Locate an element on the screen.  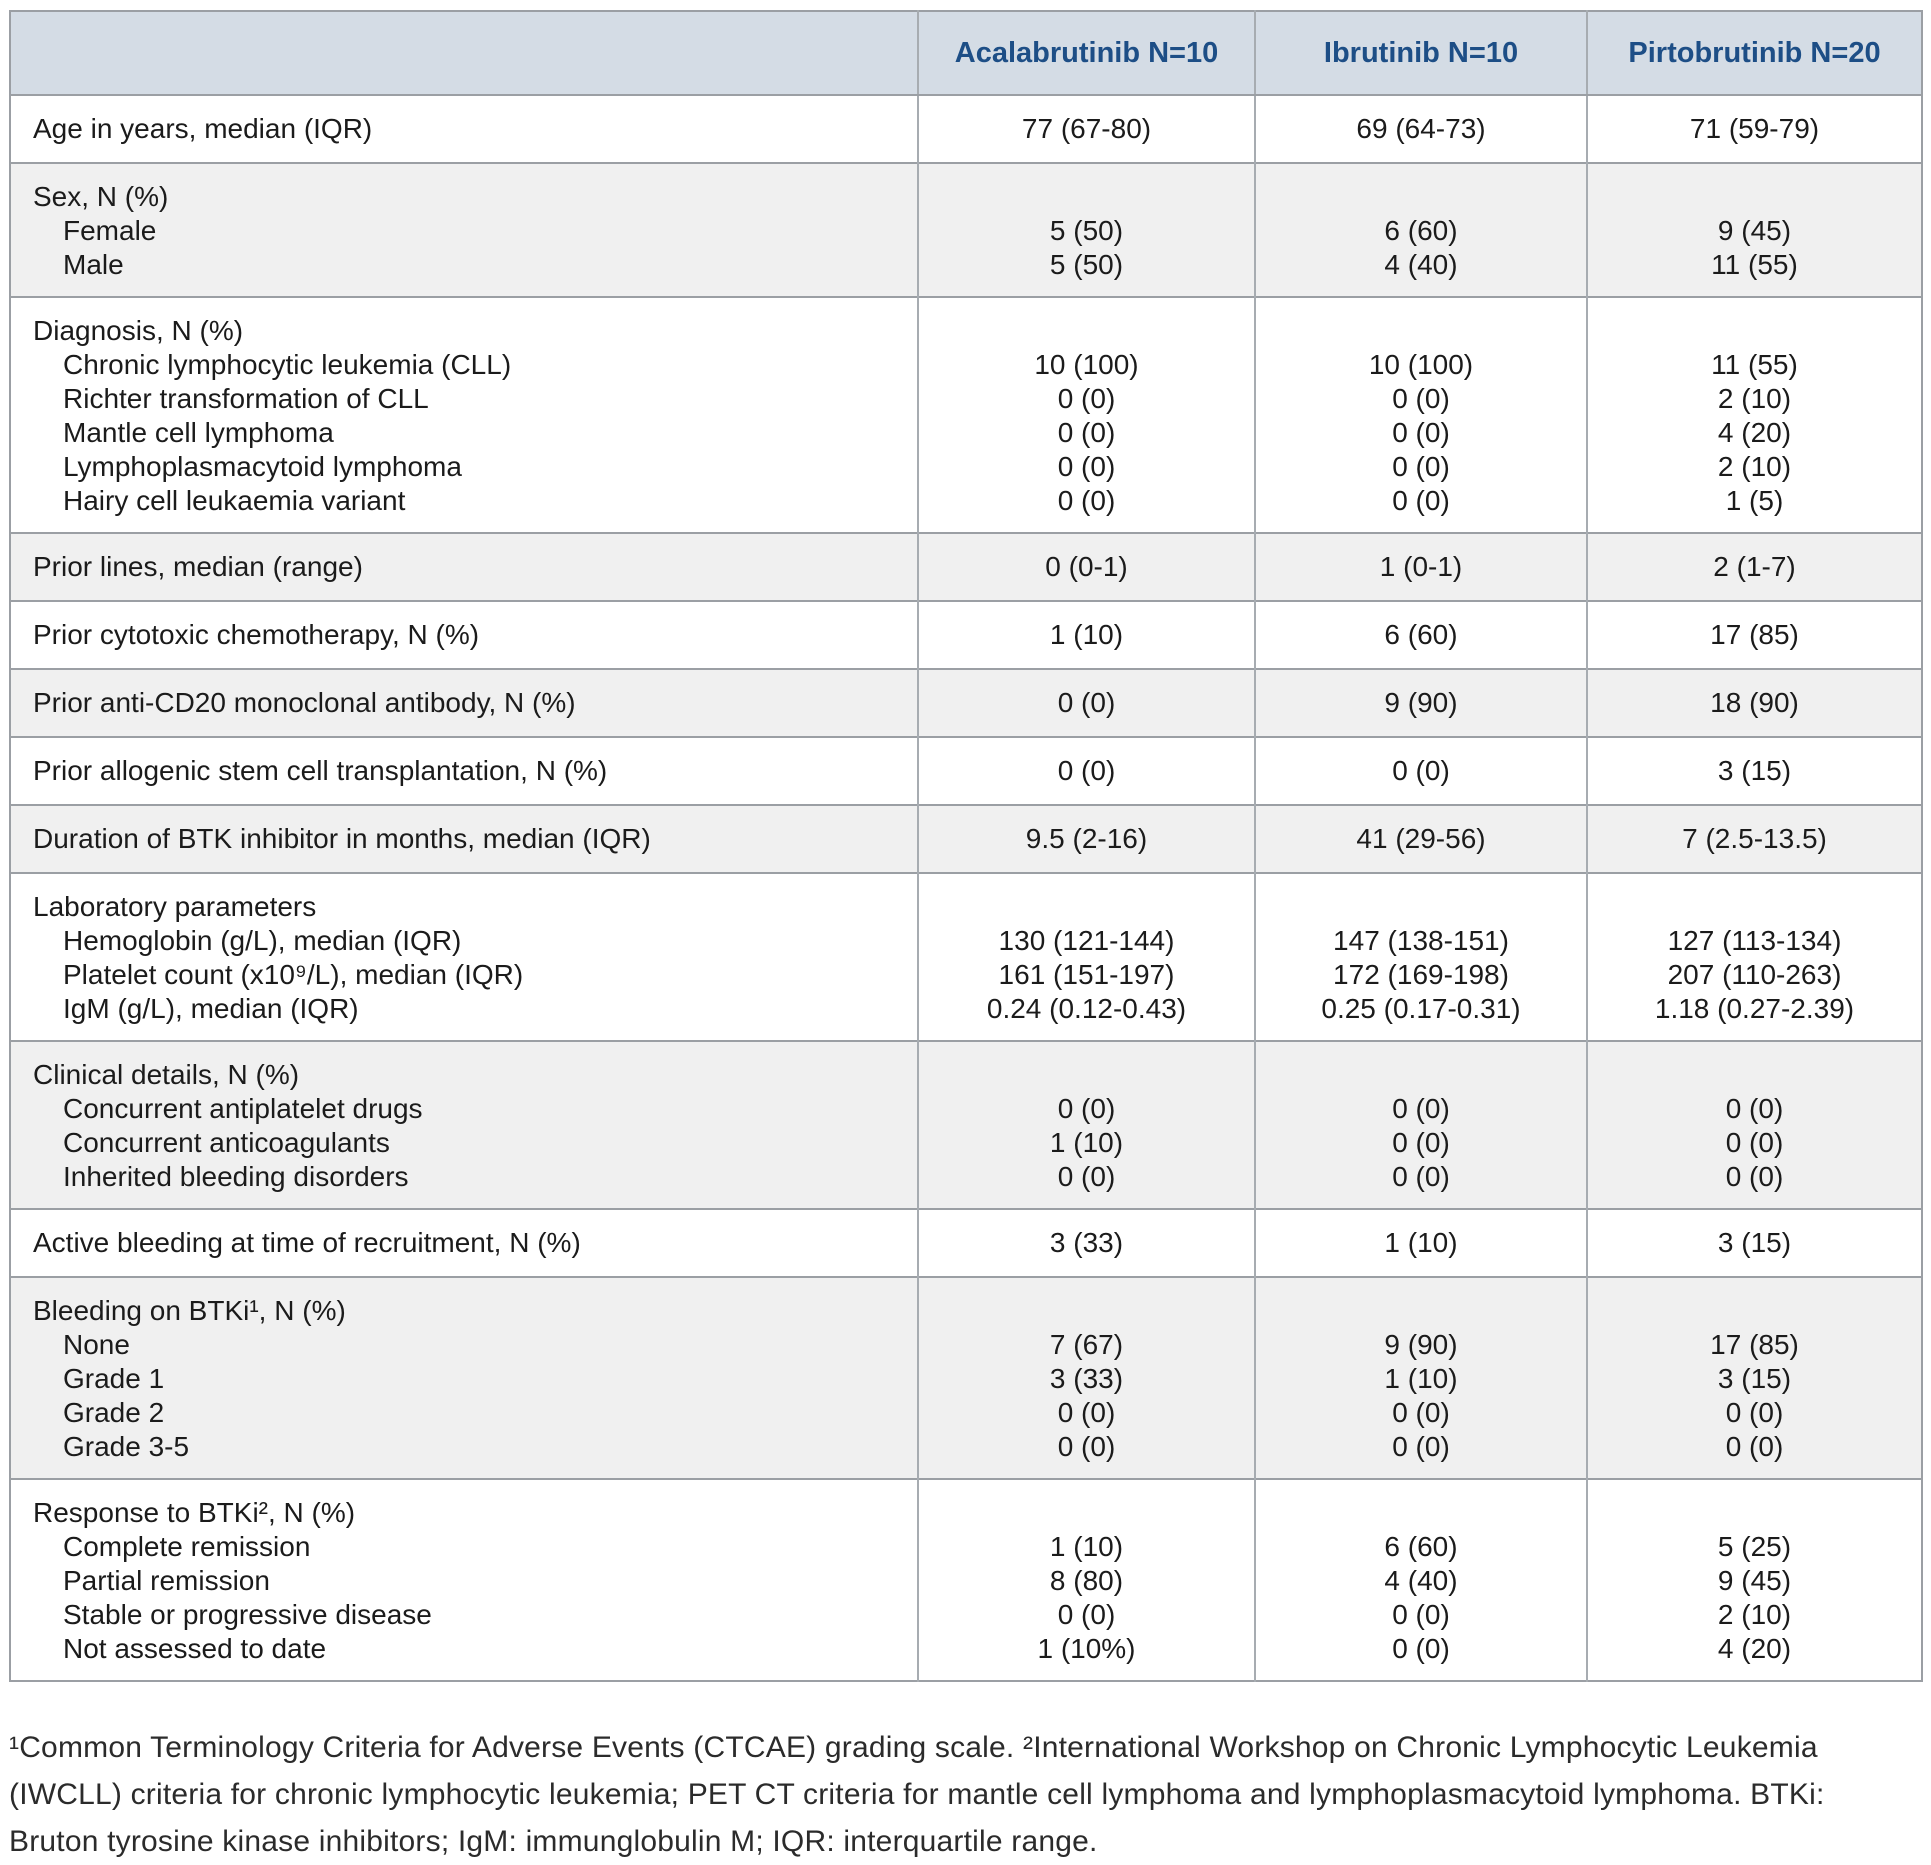
table-row: Clinical details, N (%) is located at coordinates (966, 1066).